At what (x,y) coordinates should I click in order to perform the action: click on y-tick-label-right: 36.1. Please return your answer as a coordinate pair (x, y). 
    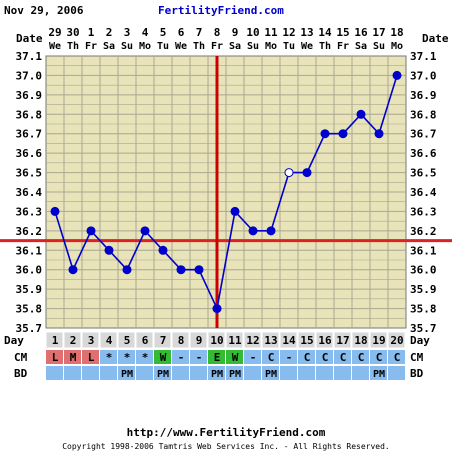
    Looking at the image, I should click on (423, 250).